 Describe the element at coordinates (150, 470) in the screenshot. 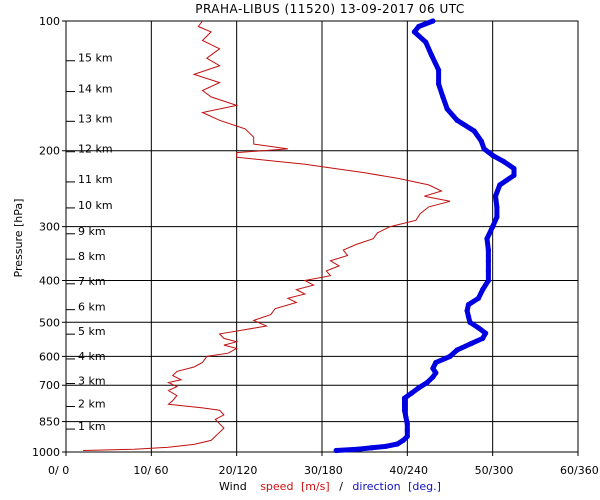

I see `x-tick-label: 10/ 60` at that location.